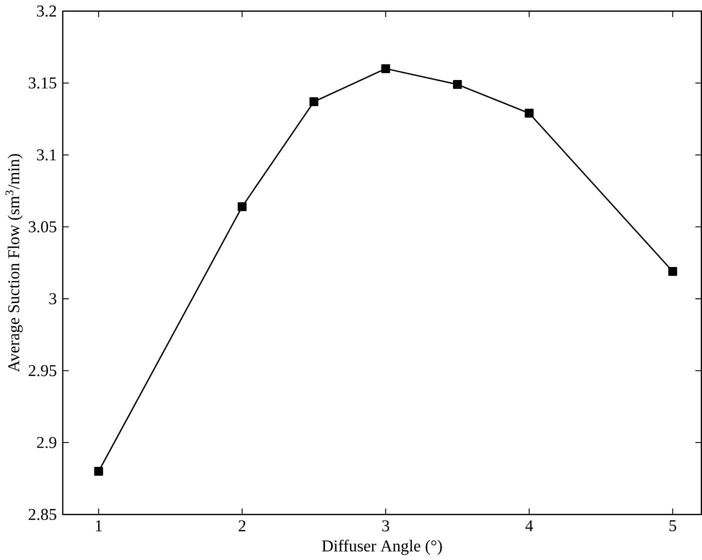 The image size is (702, 560). Describe the element at coordinates (42, 226) in the screenshot. I see `y-tick-label: 3.05` at that location.